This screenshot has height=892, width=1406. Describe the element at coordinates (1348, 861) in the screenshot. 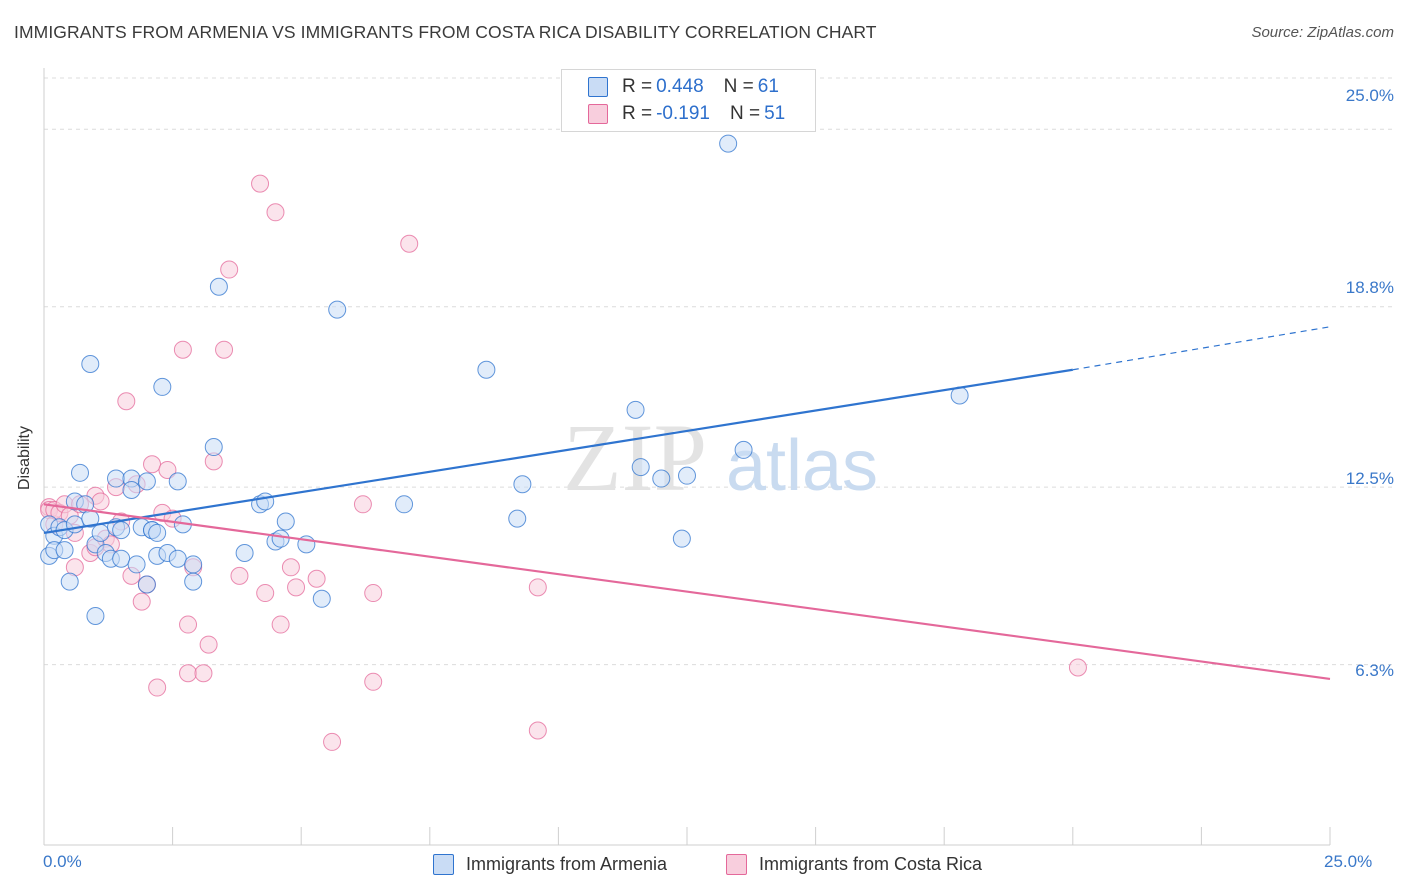

I see `x-tick-label-max: 25.0%` at that location.